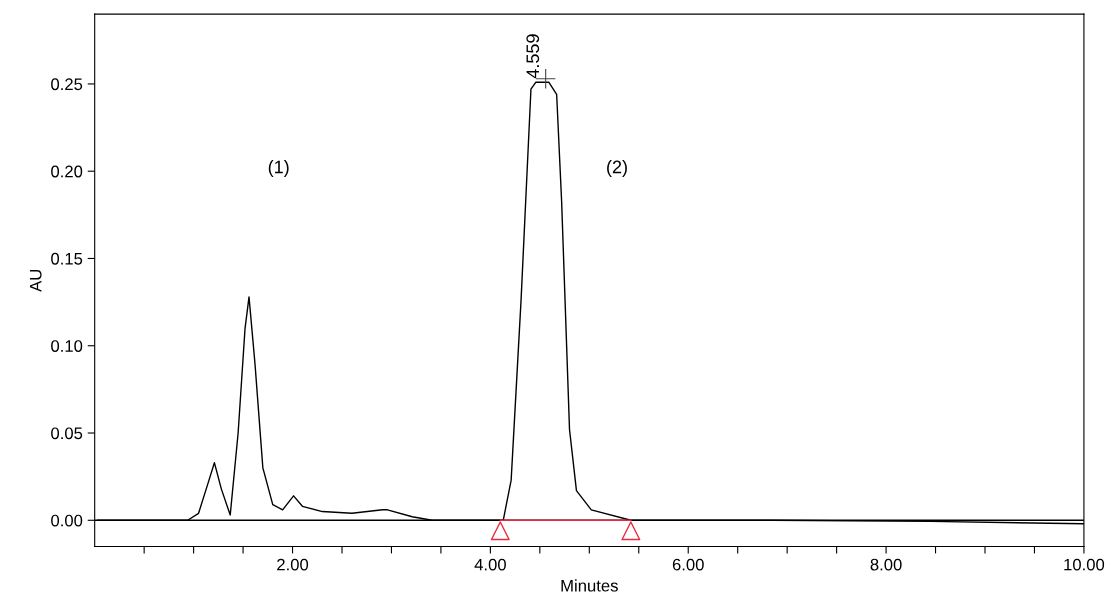 The image size is (1114, 614). What do you see at coordinates (617, 168) in the screenshot?
I see `annotation: (2)` at bounding box center [617, 168].